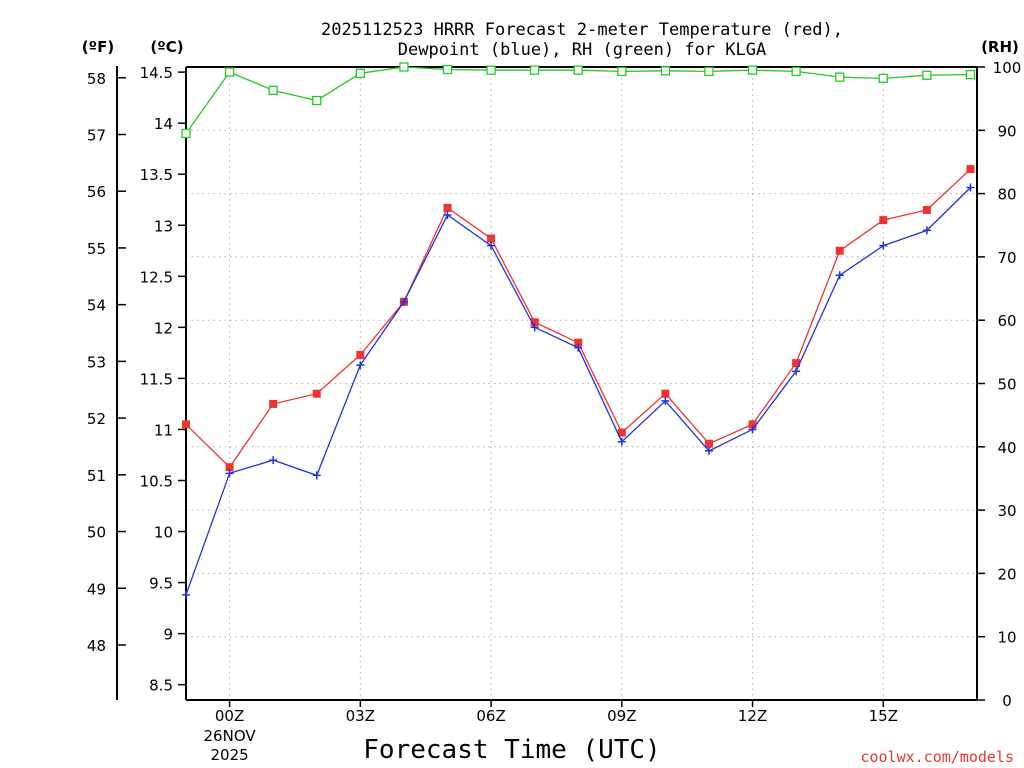  What do you see at coordinates (229, 755) in the screenshot?
I see `x-year-label: 2025` at bounding box center [229, 755].